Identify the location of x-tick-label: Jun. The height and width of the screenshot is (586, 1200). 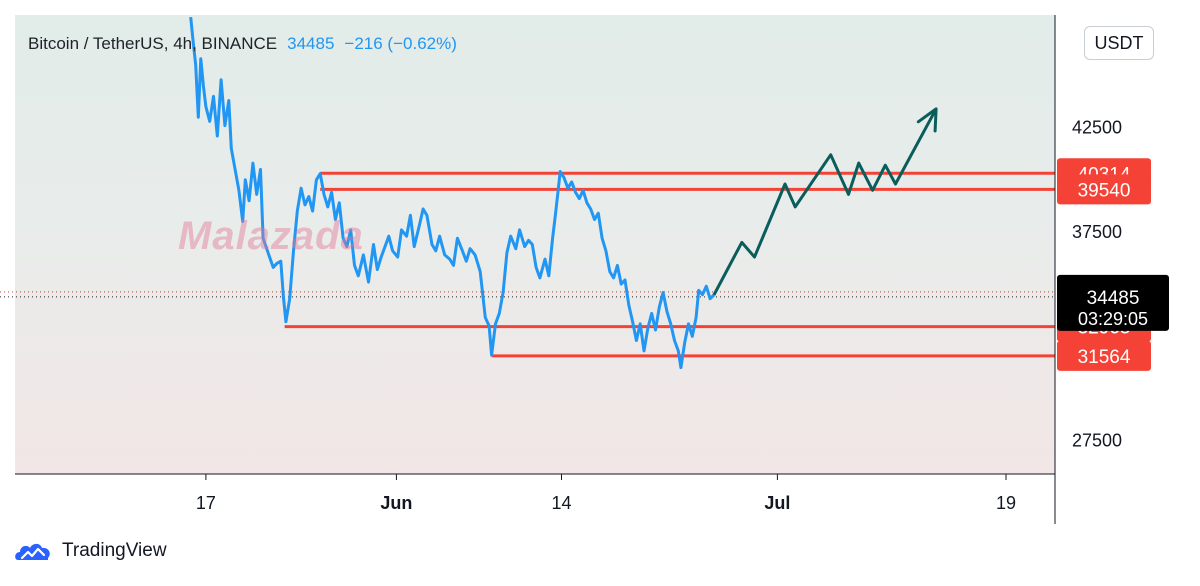
(396, 503).